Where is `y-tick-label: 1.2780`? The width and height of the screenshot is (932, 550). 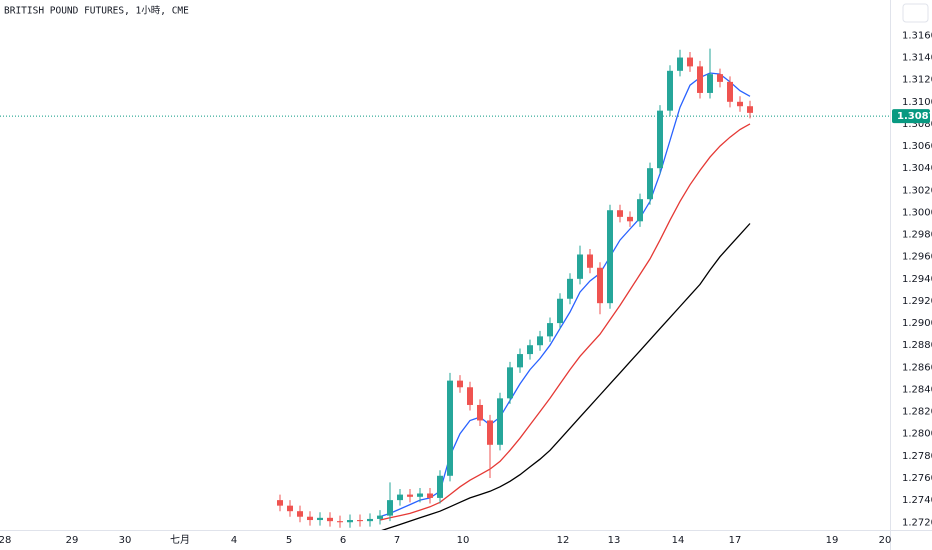
y-tick-label: 1.2780 is located at coordinates (917, 456).